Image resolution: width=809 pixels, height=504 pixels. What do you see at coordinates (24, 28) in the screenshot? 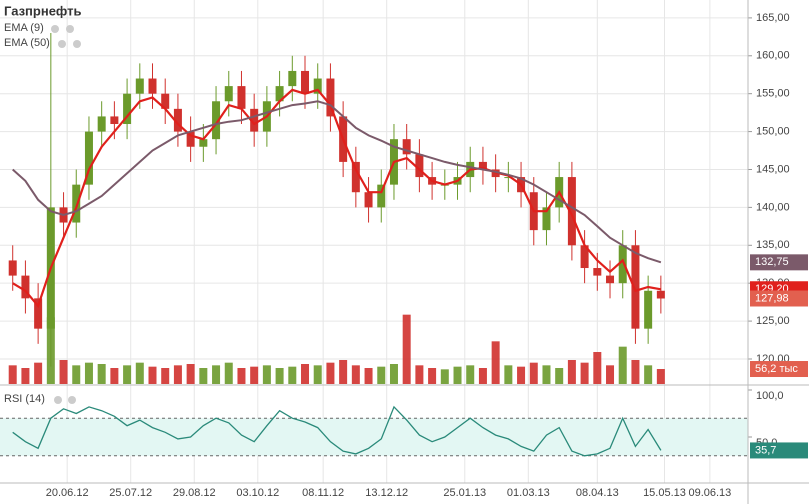
I see `legend-entry: EMA (9)` at bounding box center [24, 28].